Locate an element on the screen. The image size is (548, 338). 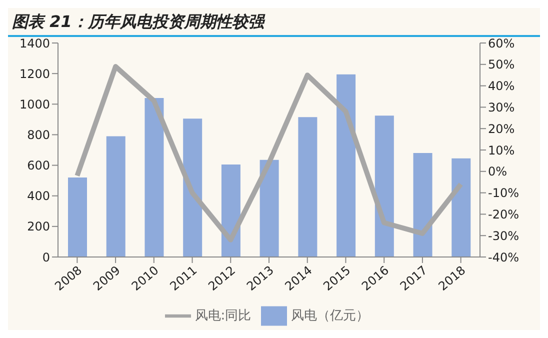
y-tick-label: 1400 is located at coordinates (34, 43).